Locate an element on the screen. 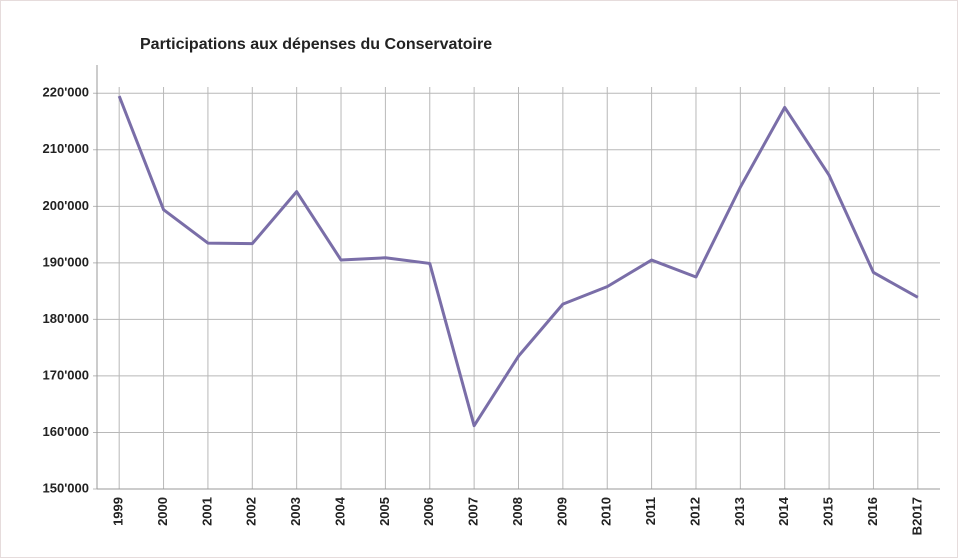  y-tick-label: 220'000 is located at coordinates (66, 92).